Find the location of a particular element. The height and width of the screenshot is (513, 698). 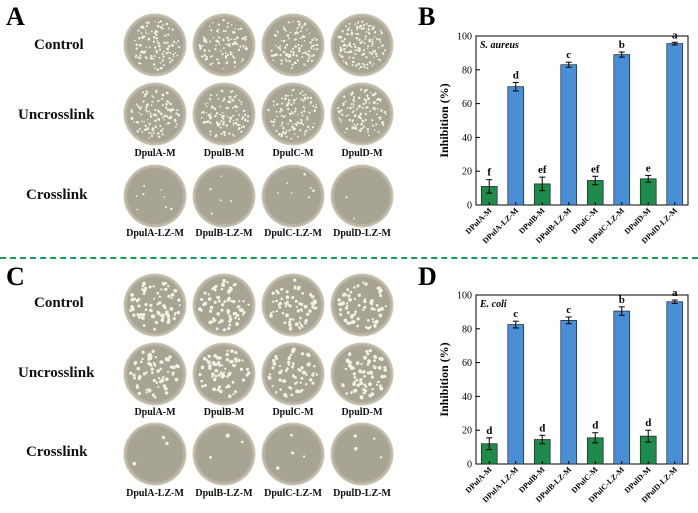

panel-letter-d: D is located at coordinates (427, 276).